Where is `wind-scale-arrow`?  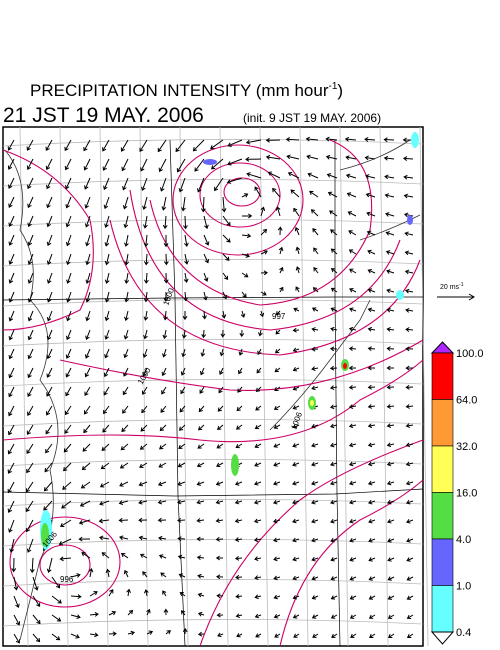 wind-scale-arrow is located at coordinates (456, 297).